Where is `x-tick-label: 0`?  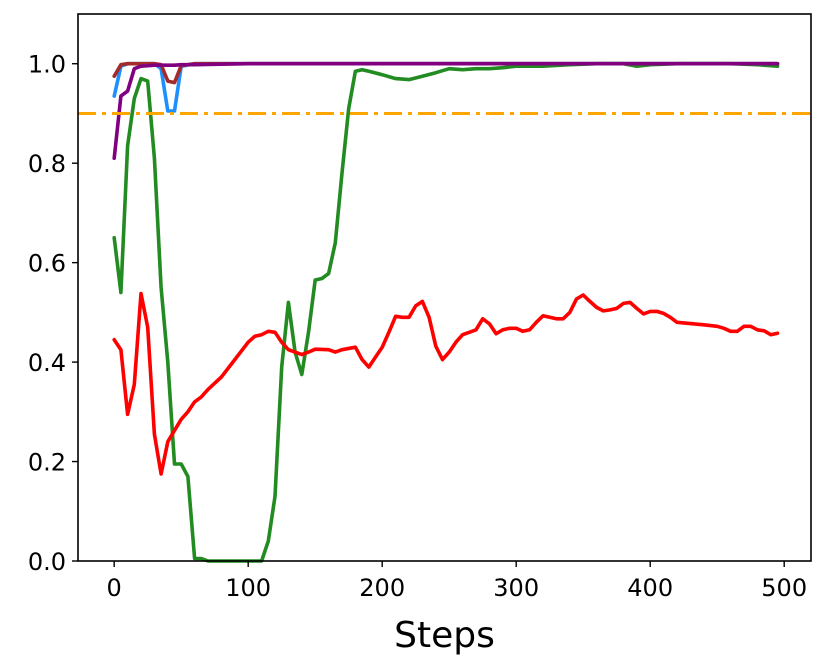
x-tick-label: 0 is located at coordinates (114, 588).